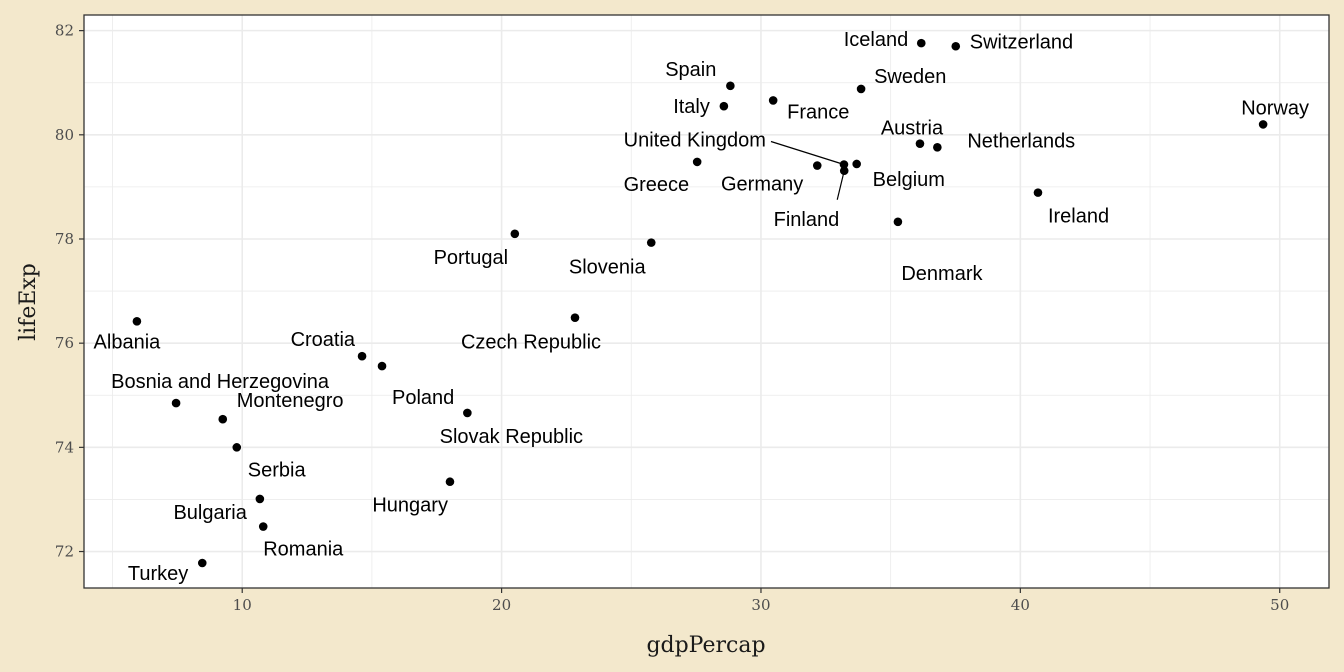 This screenshot has height=672, width=1344. Describe the element at coordinates (515, 234) in the screenshot. I see `point-portugal` at that location.